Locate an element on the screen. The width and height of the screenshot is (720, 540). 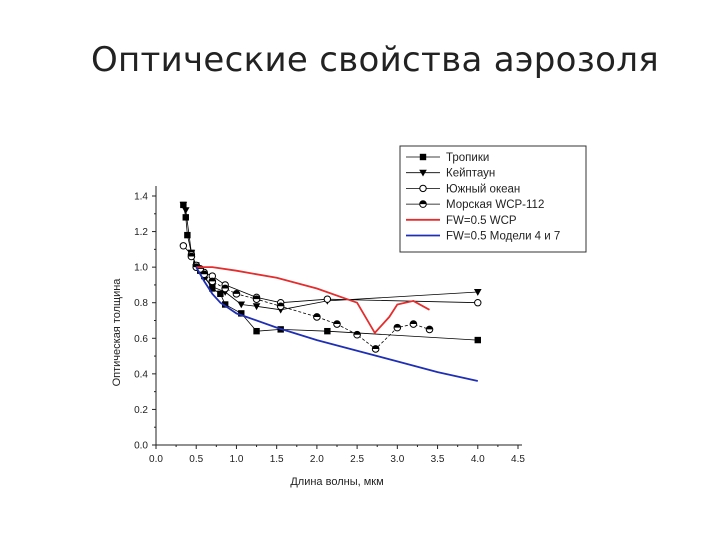
x-tick-label: 0.0 is located at coordinates (156, 459).